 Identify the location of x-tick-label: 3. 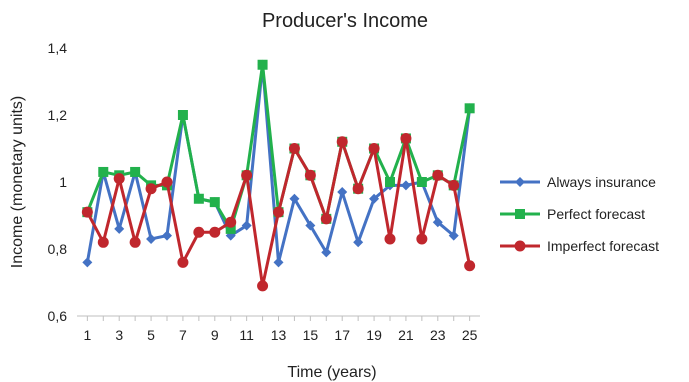
(119, 335).